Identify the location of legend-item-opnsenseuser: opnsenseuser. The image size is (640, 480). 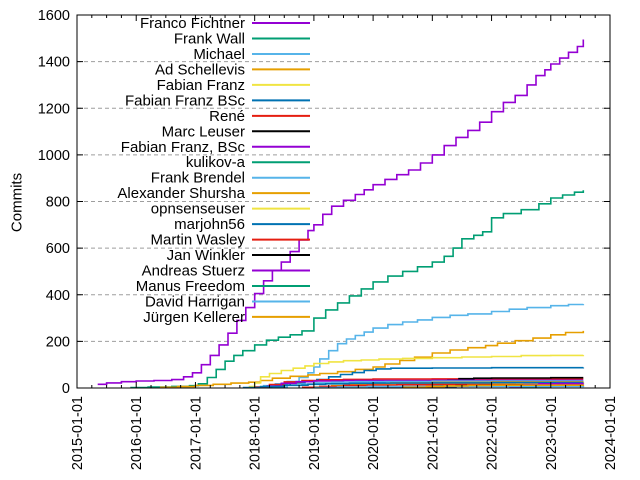
(230, 209).